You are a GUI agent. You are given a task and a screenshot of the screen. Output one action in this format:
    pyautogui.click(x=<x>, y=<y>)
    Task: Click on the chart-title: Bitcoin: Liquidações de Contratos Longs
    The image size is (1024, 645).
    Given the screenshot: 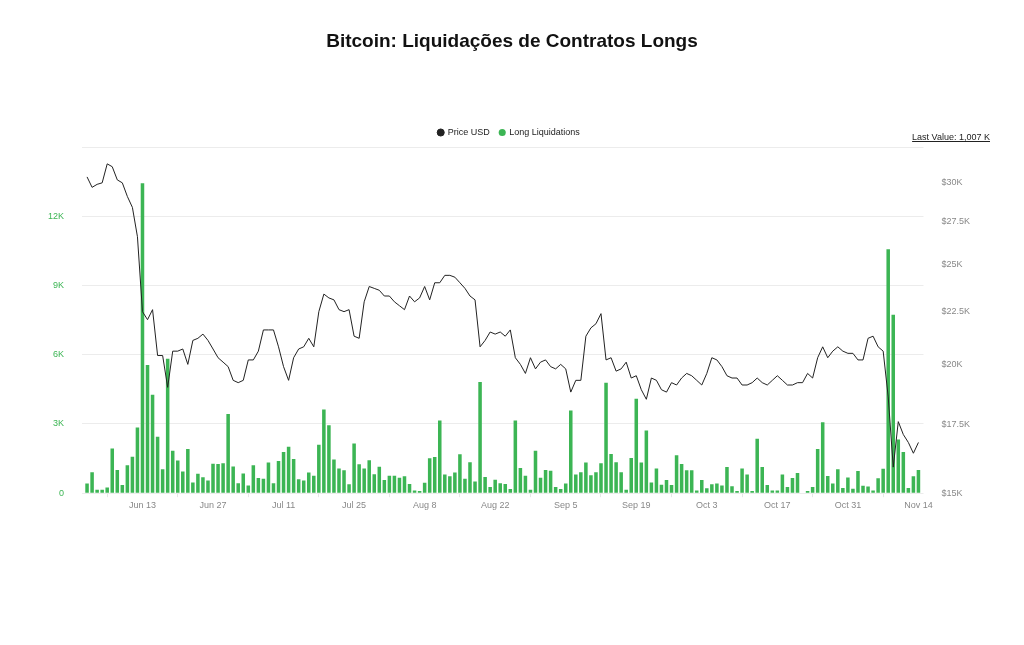 What is the action you would take?
    pyautogui.click(x=512, y=41)
    